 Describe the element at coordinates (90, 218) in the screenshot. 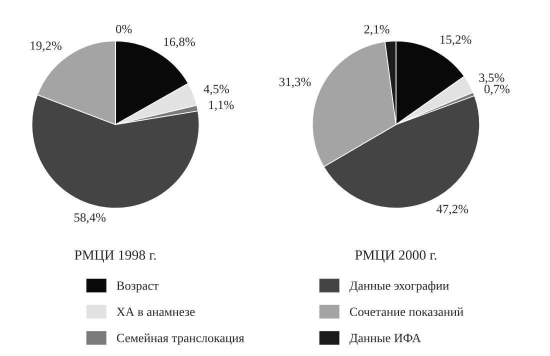

I see `data-label: 58,4%` at that location.